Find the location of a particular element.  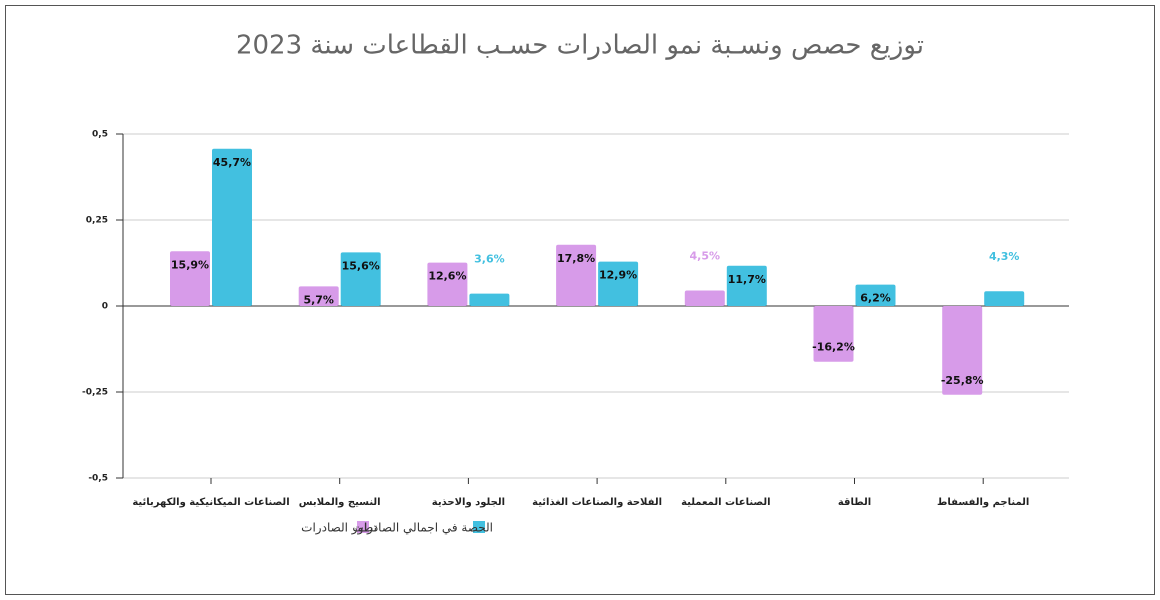

x-tick-label: المناجم والفسفاط is located at coordinates (983, 502).